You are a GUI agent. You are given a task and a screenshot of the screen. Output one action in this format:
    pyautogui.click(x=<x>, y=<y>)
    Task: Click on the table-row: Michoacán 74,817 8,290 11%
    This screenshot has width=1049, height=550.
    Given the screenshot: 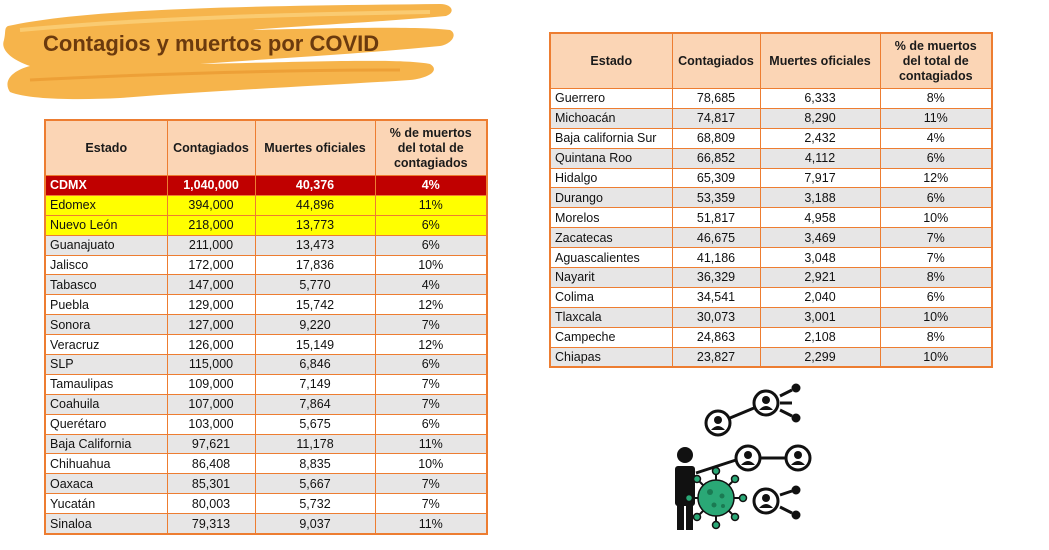 What is the action you would take?
    pyautogui.click(x=771, y=118)
    